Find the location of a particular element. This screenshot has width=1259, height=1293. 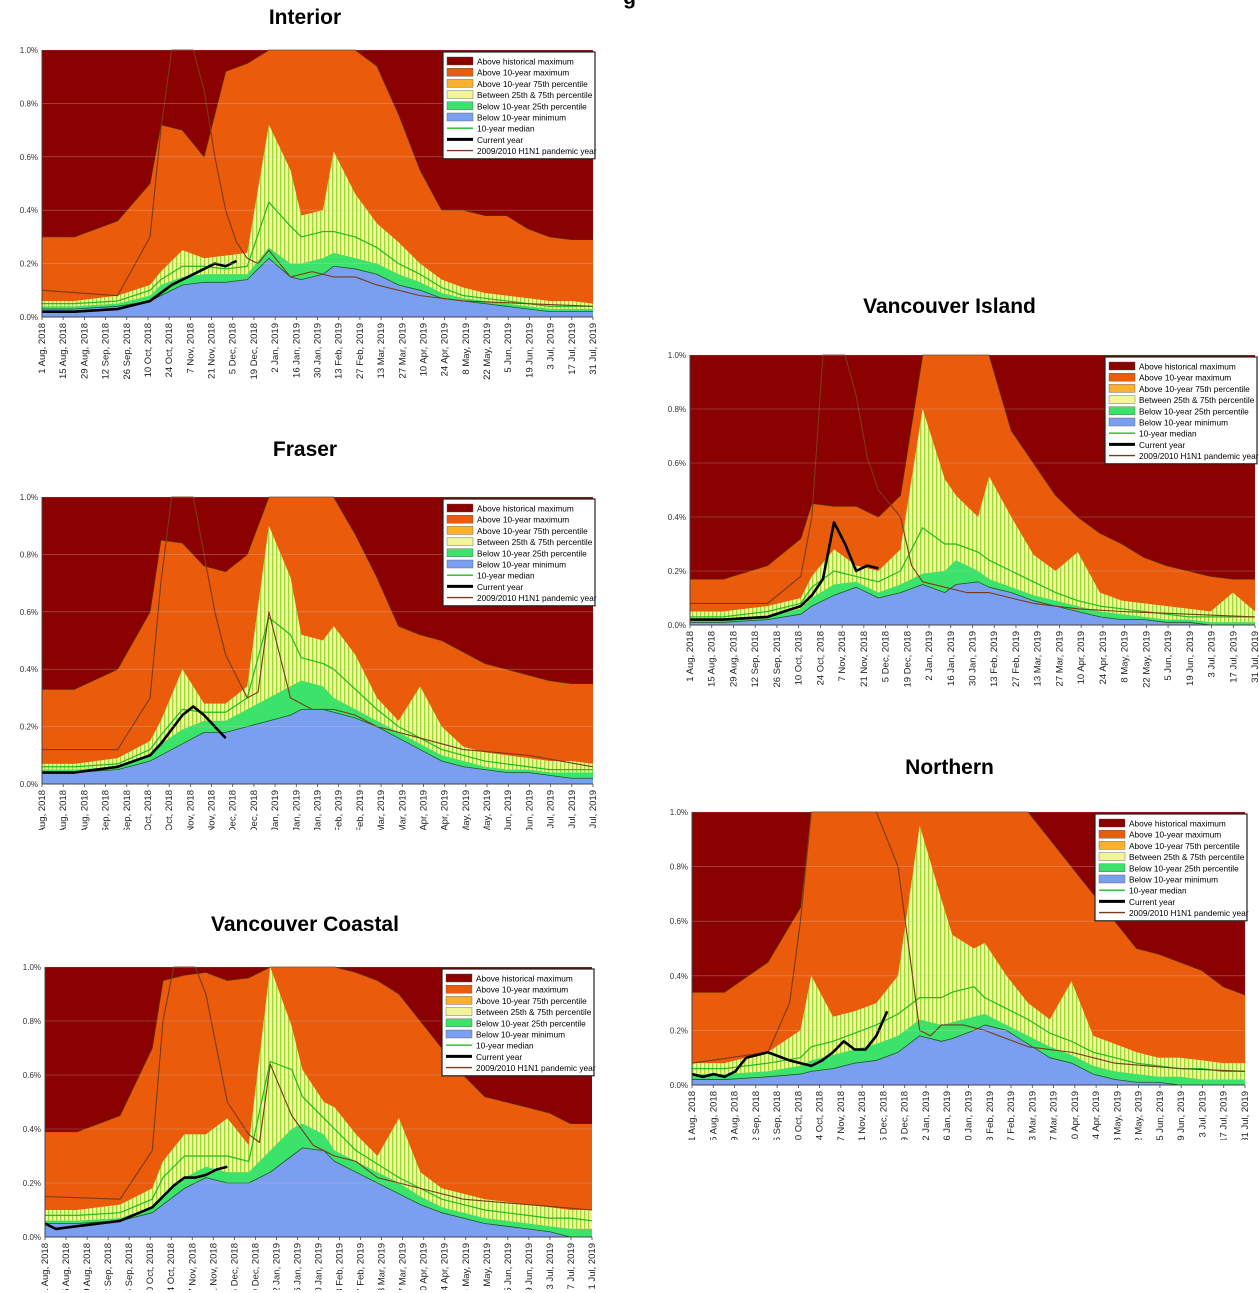

x-tick-label: 15 Aug, 2018 is located at coordinates (63, 810).